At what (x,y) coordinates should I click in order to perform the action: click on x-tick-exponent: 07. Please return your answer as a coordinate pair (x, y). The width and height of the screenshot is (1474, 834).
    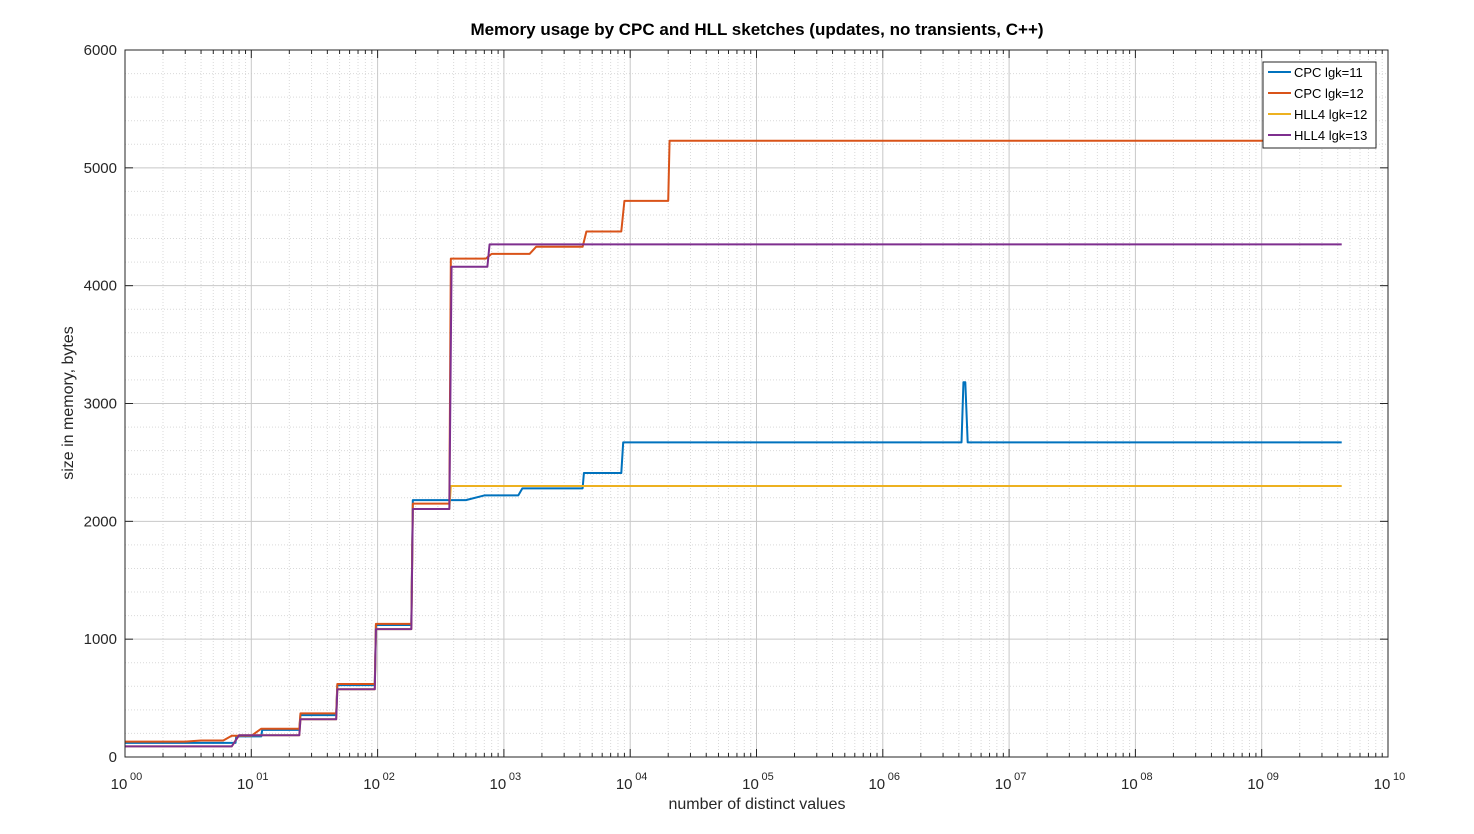
    Looking at the image, I should click on (1020, 777).